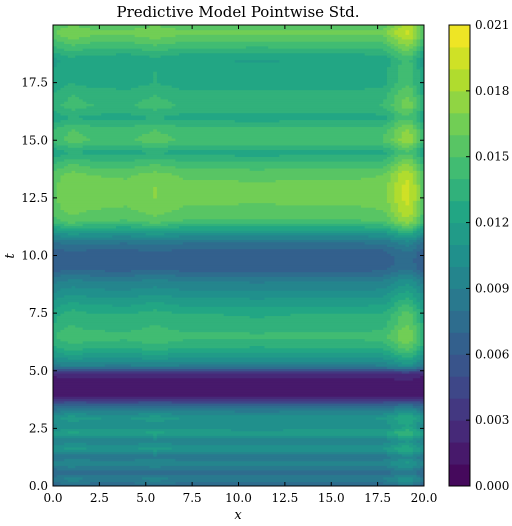  What do you see at coordinates (145, 498) in the screenshot?
I see `x-tick-label: 5.0` at bounding box center [145, 498].